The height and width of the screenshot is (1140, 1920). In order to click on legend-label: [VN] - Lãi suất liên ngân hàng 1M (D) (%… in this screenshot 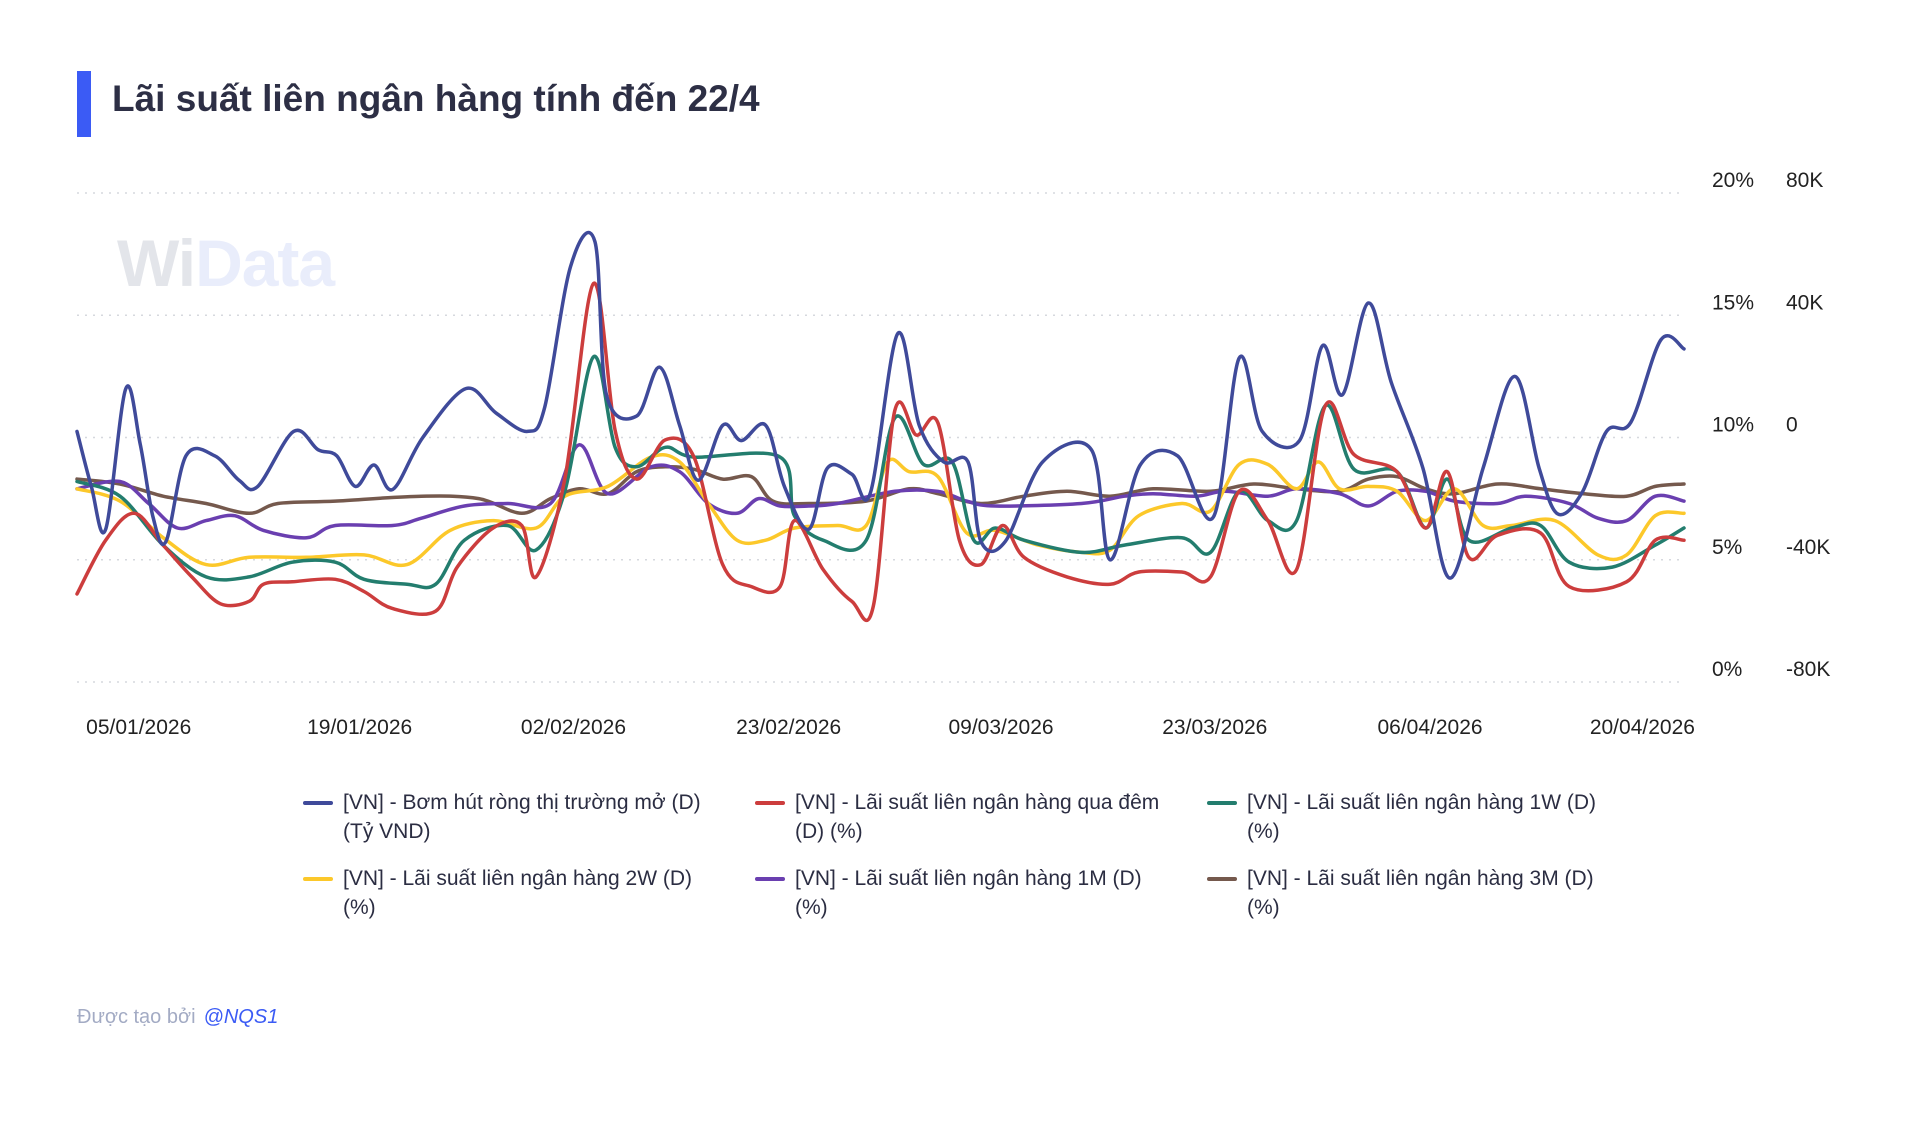, I will do `click(968, 893)`.